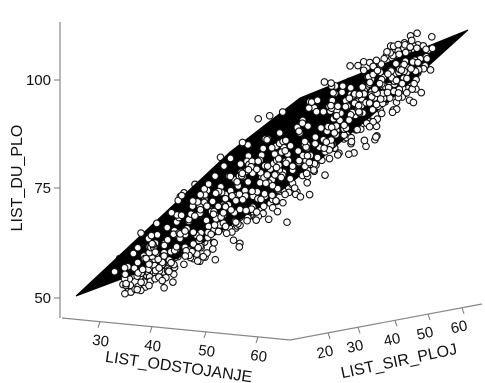  Describe the element at coordinates (151, 329) in the screenshot. I see `x-tick-mark` at that location.